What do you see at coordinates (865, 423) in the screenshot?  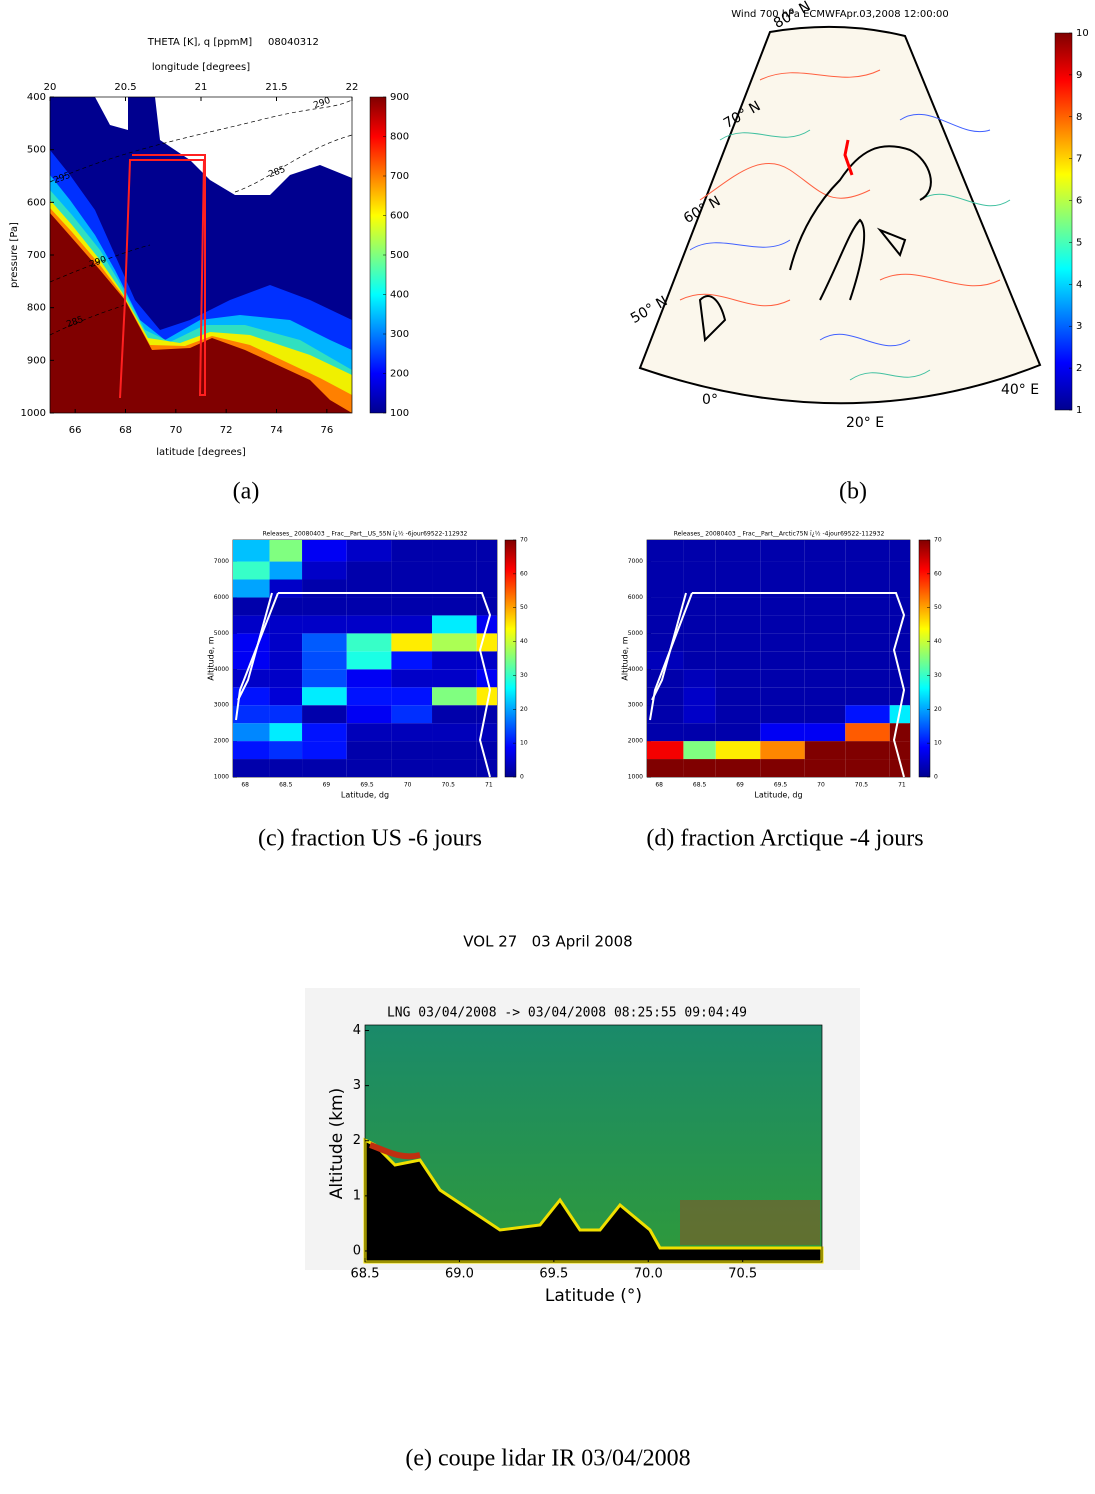 I see `longitude-label: 20° E` at bounding box center [865, 423].